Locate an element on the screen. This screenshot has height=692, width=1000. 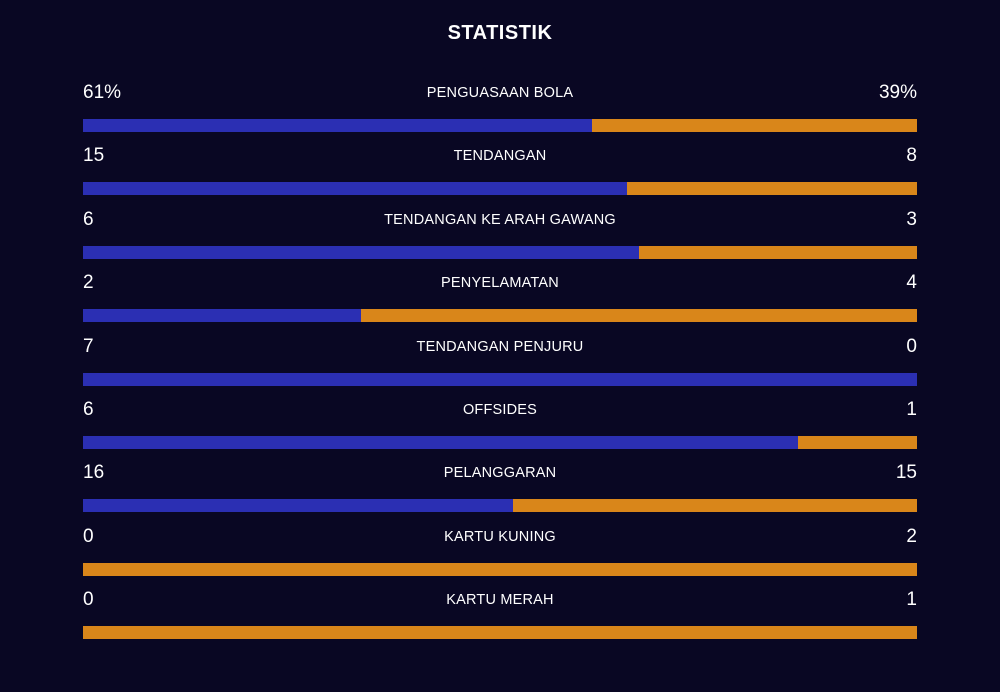
stat-row-corners: 7 TENDANGAN PENJURU 0 is located at coordinates (500, 365).